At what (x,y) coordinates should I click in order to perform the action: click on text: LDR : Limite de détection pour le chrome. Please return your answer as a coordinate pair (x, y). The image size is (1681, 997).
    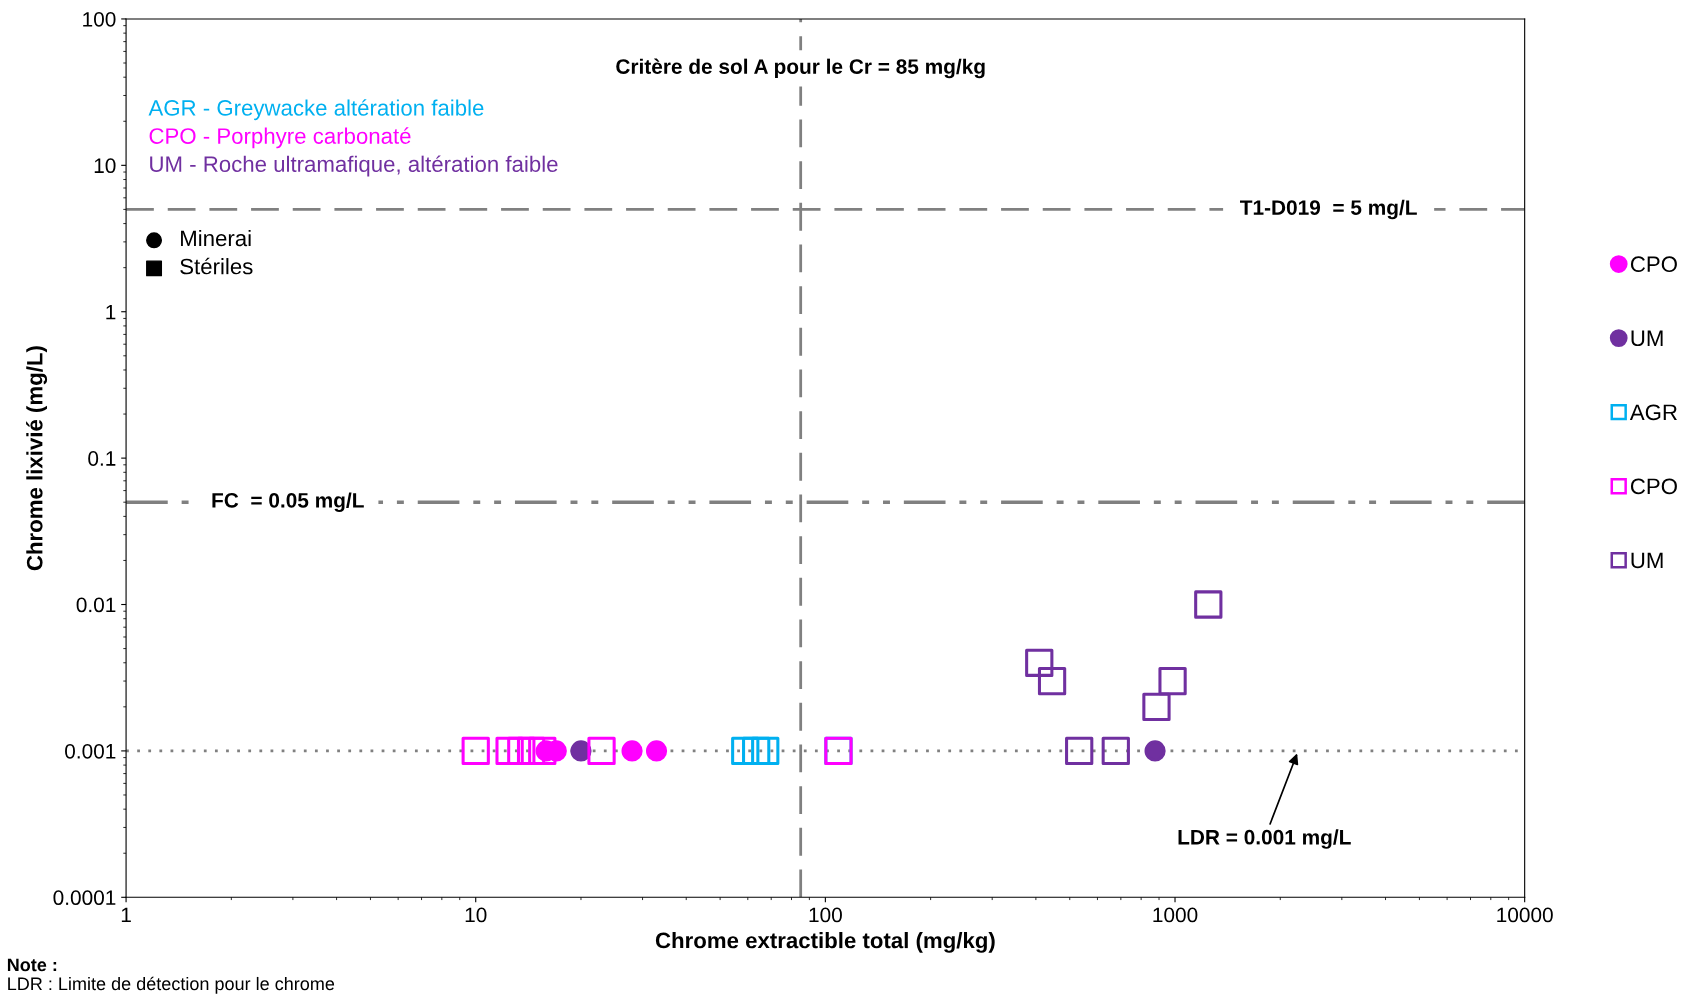
    Looking at the image, I should click on (171, 985).